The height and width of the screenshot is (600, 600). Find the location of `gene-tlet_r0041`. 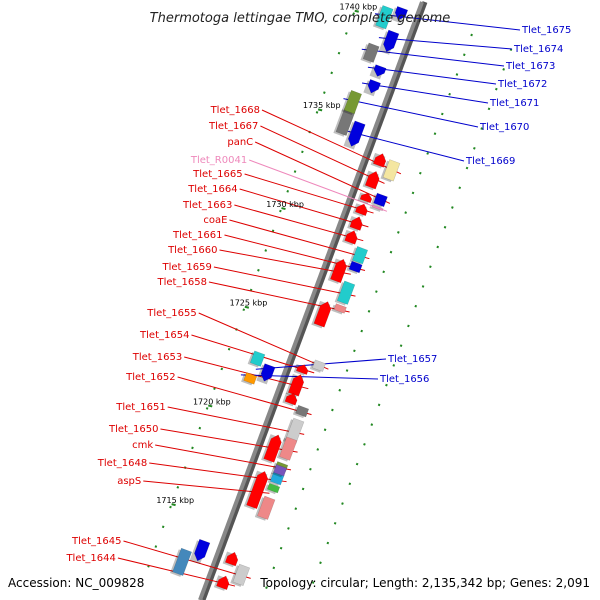

gene-tlet_r0041 is located at coordinates (376, 208).